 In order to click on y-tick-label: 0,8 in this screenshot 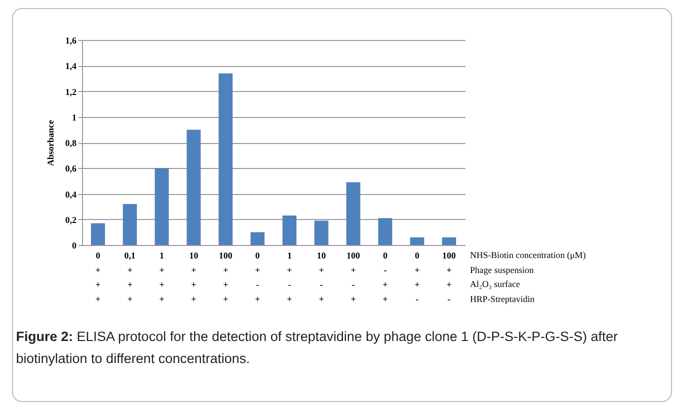, I will do `click(71, 143)`.